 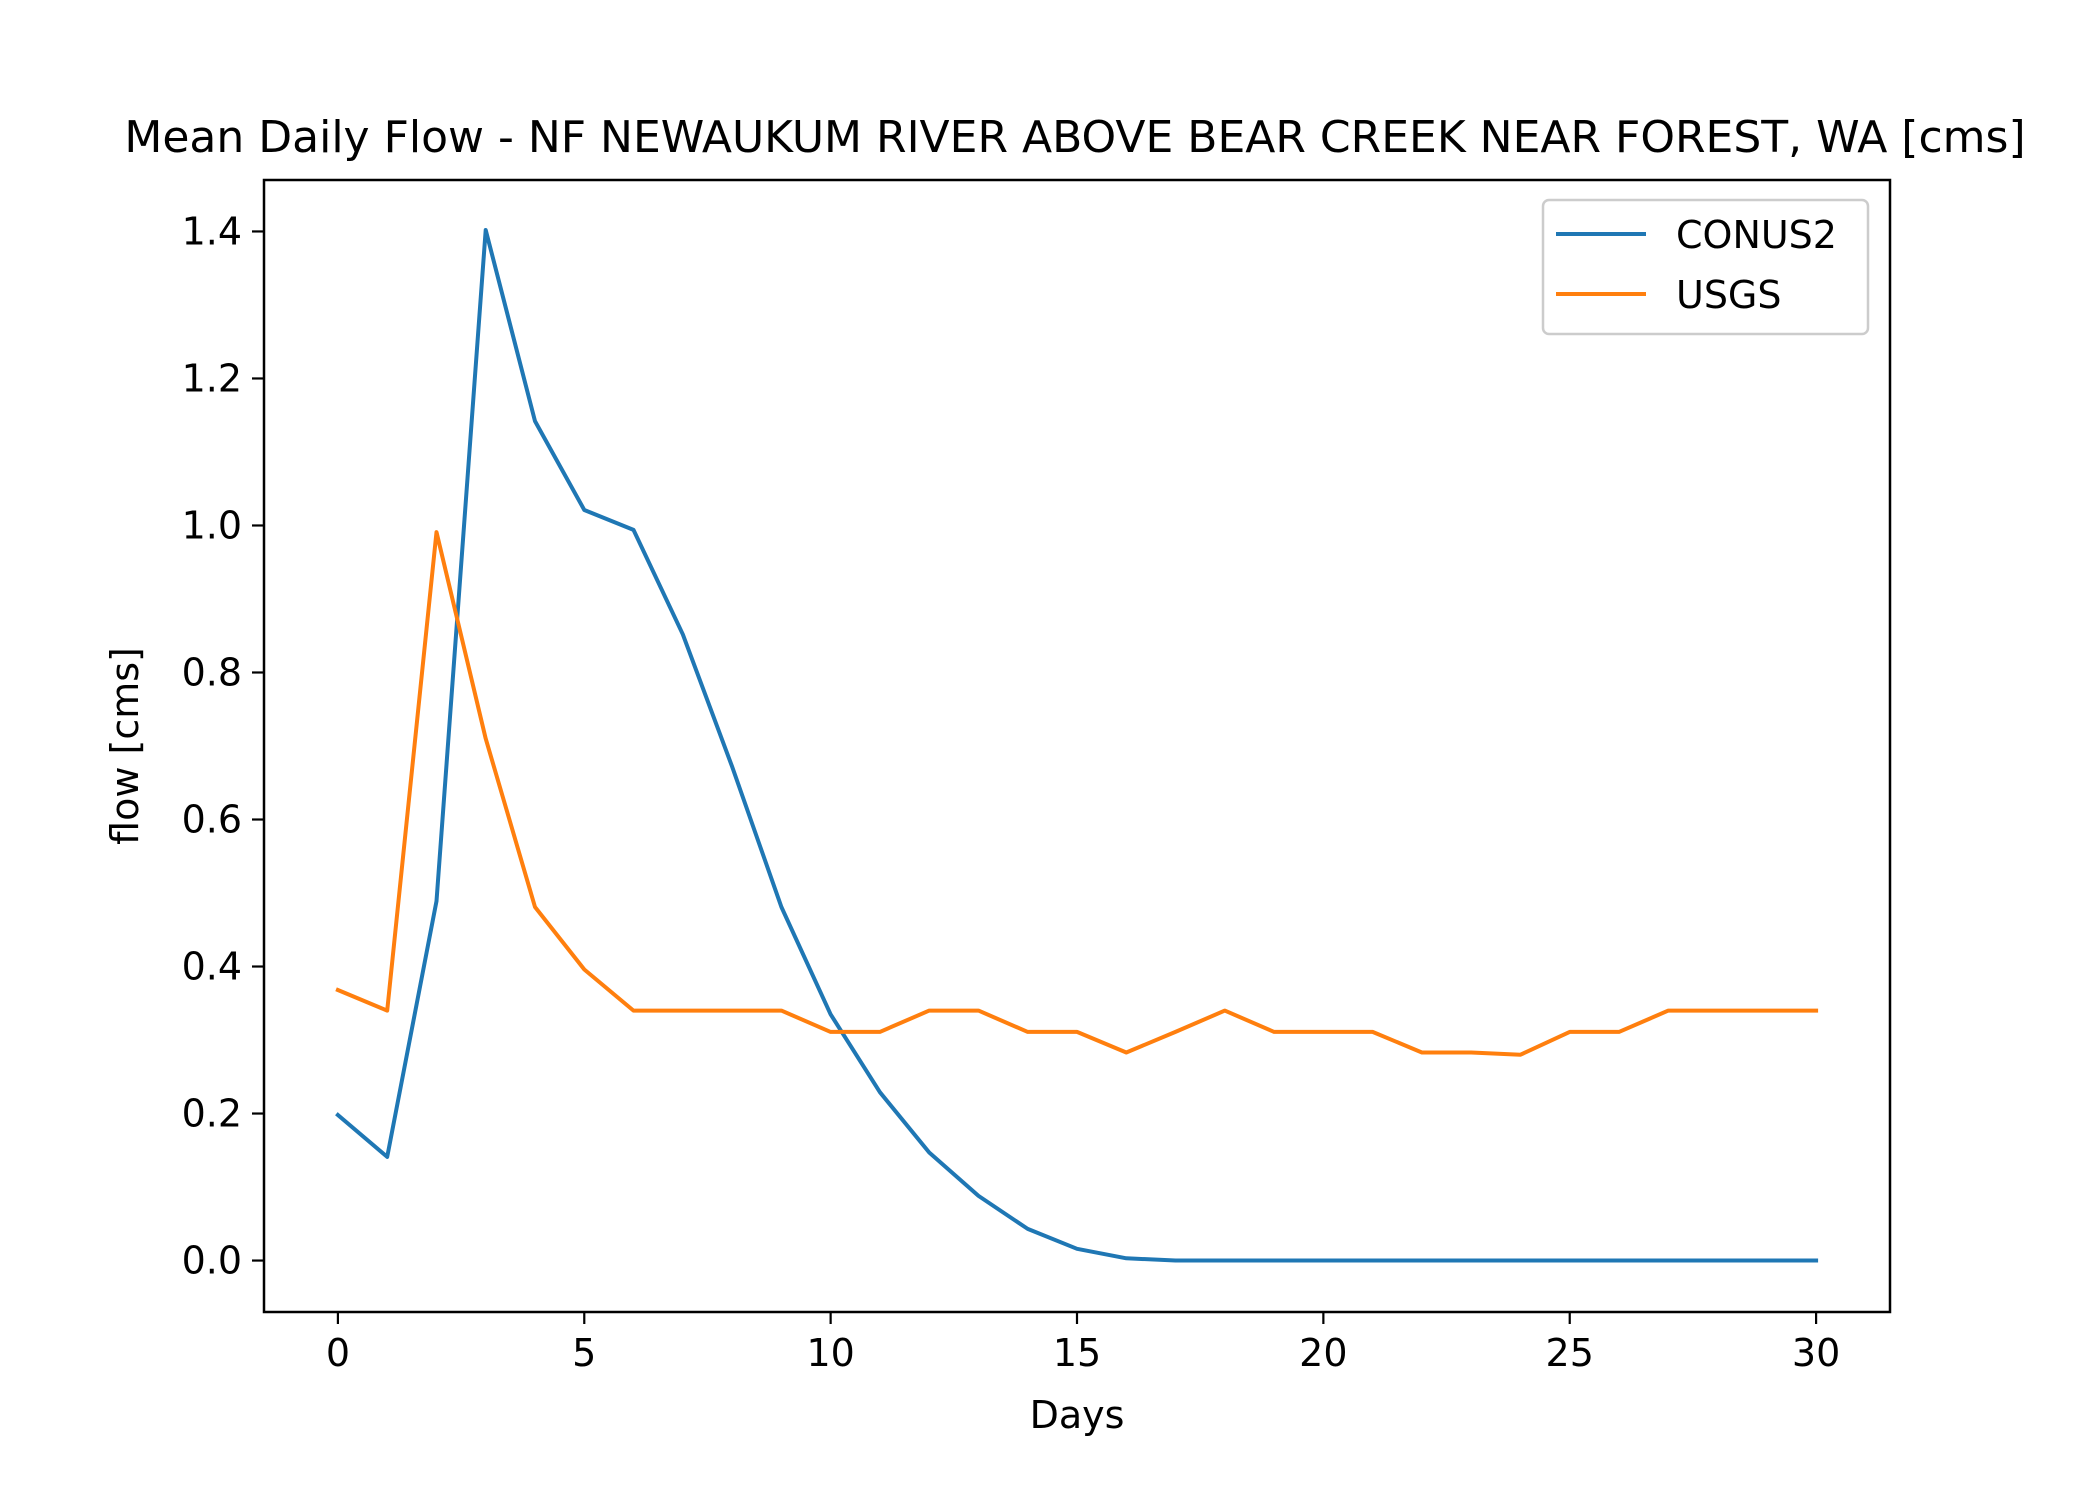 What do you see at coordinates (1756, 235) in the screenshot?
I see `legend-label-conus2: CONUS2` at bounding box center [1756, 235].